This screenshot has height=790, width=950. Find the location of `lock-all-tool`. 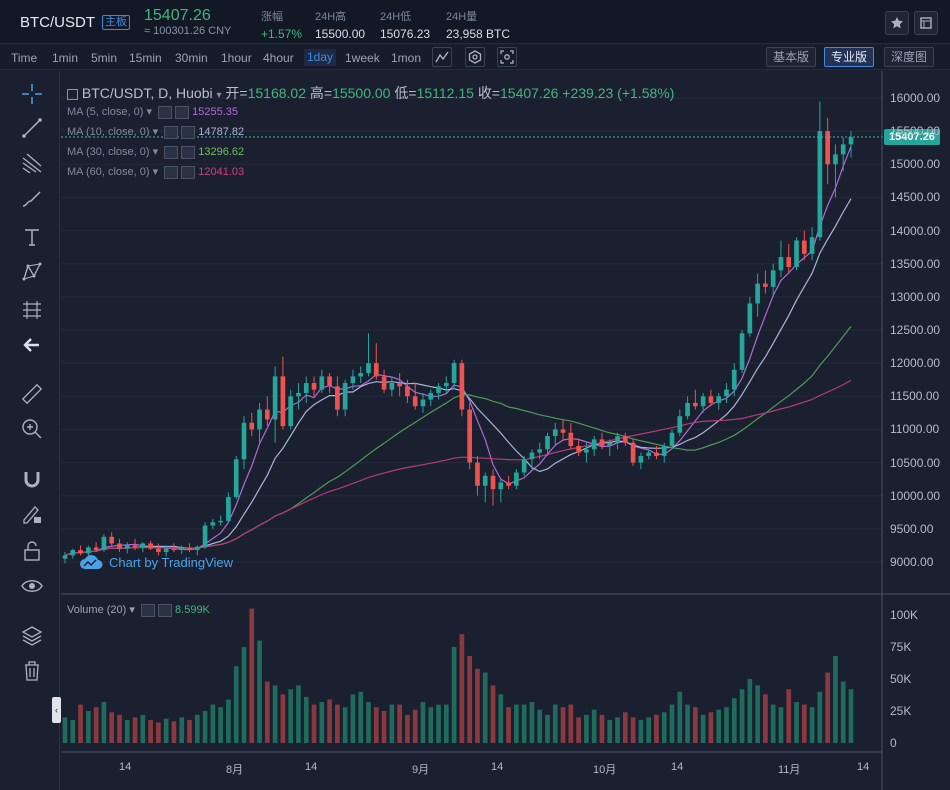

lock-all-tool is located at coordinates (32, 551).